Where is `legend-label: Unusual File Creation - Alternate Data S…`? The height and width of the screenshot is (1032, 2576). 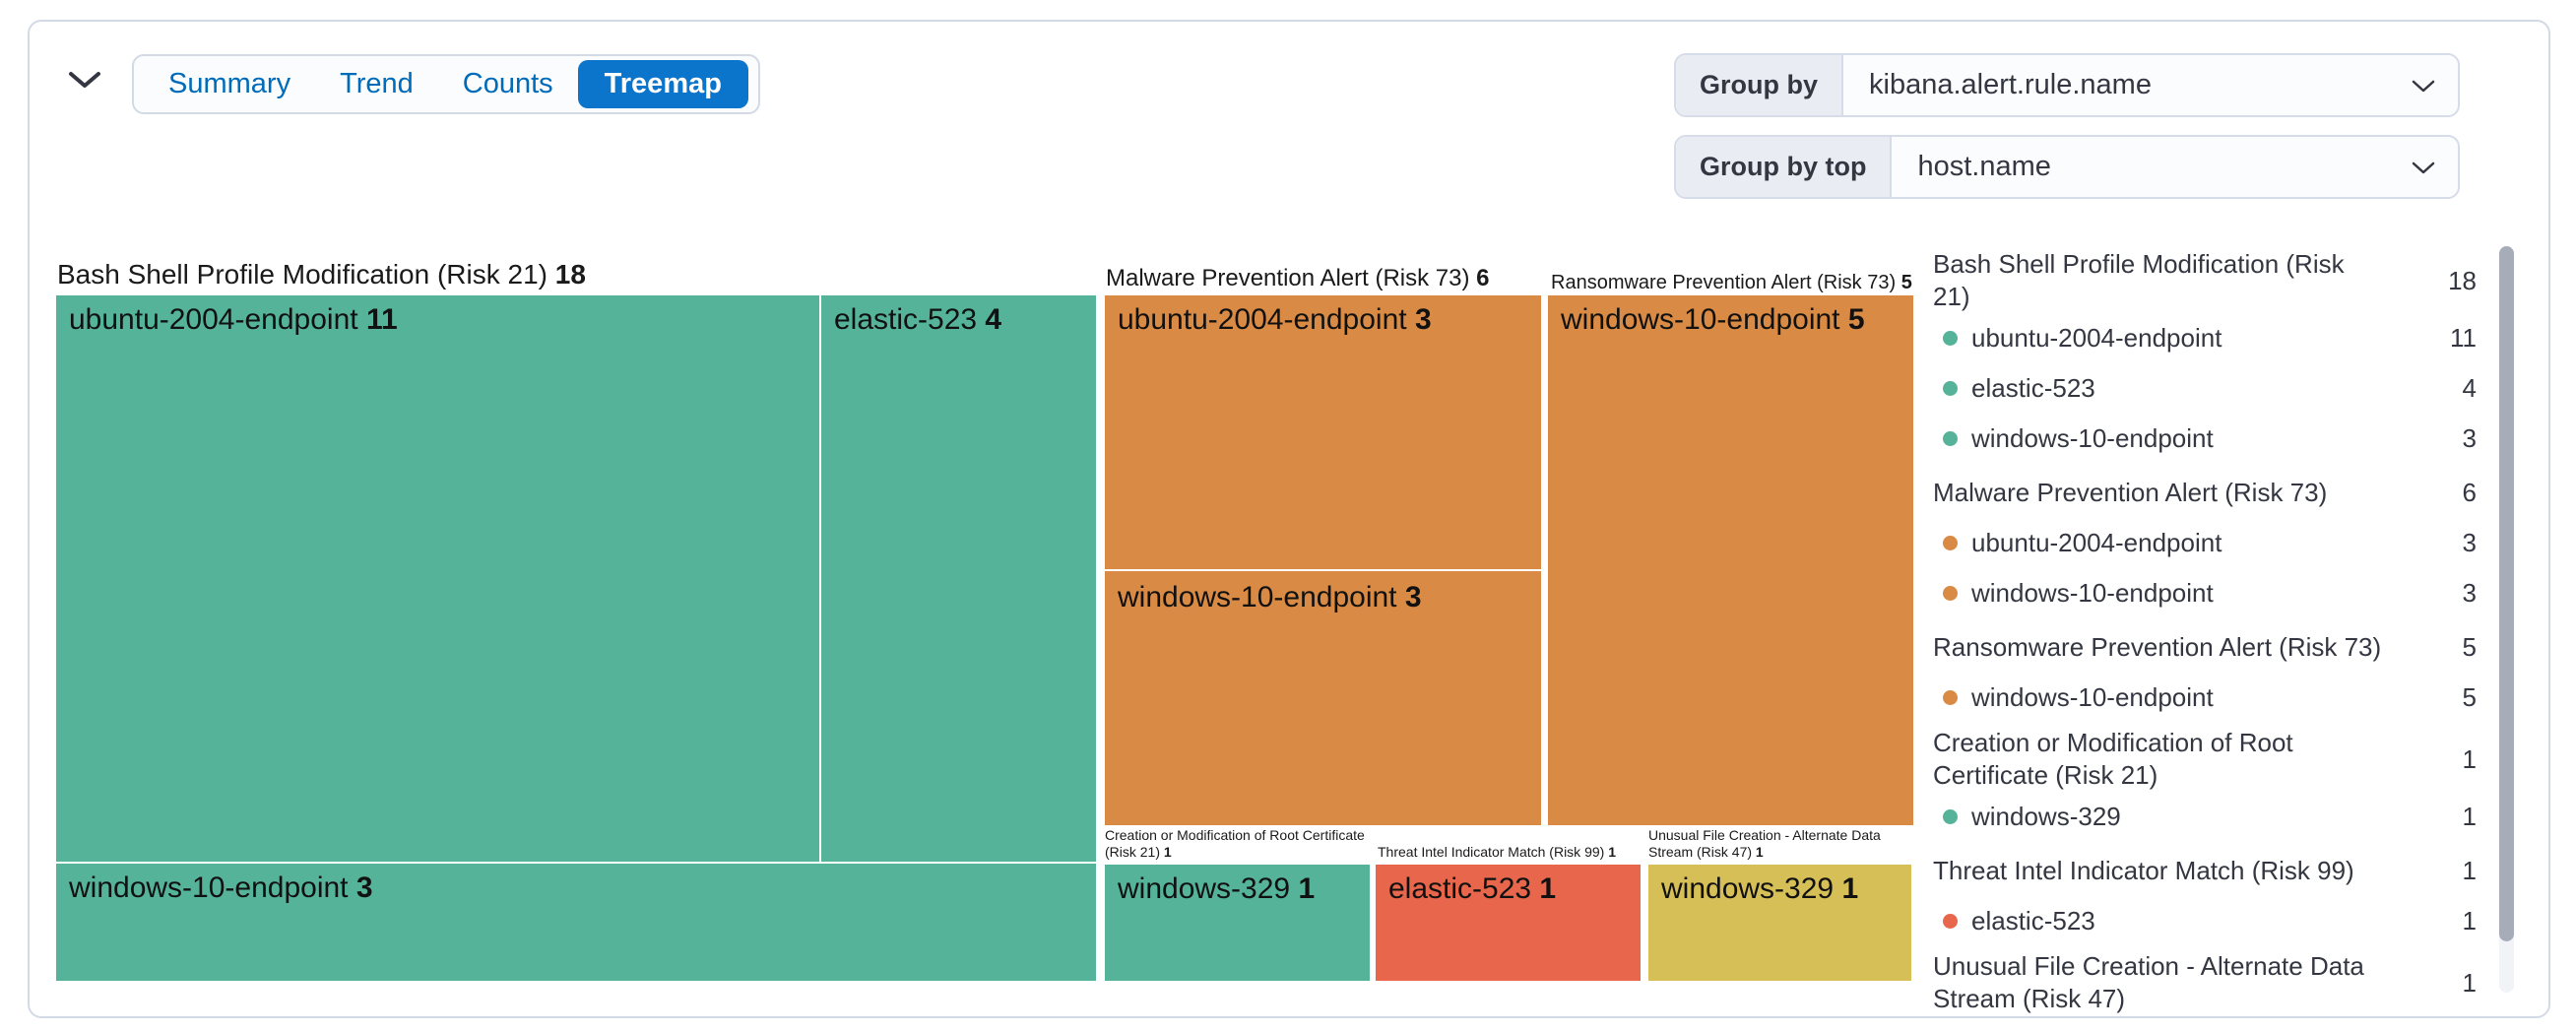 legend-label: Unusual File Creation - Alternate Data S… is located at coordinates (2148, 982).